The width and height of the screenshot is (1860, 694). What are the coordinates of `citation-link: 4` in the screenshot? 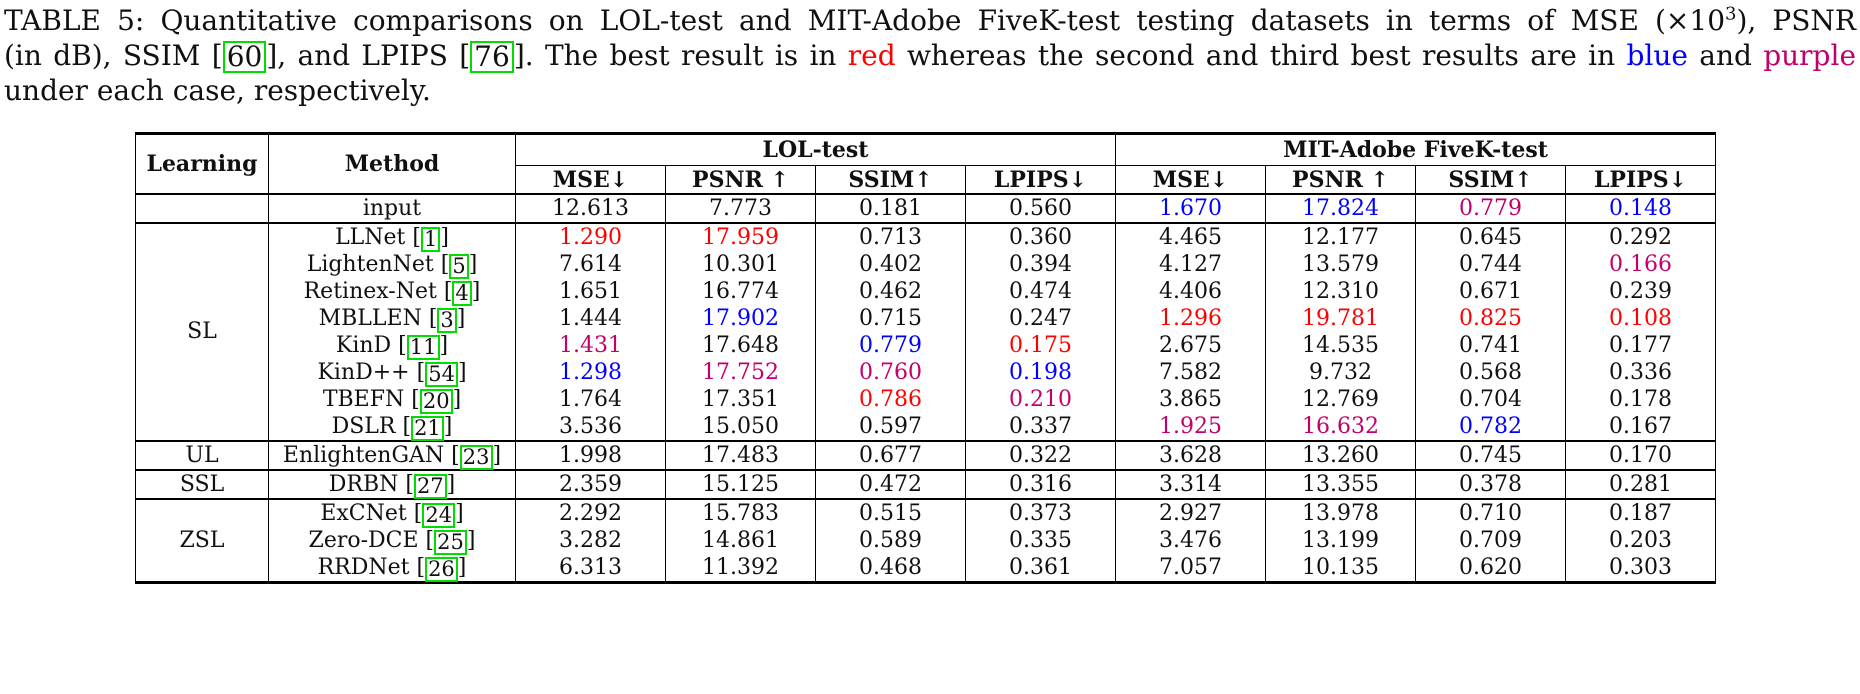 It's located at (462, 293).